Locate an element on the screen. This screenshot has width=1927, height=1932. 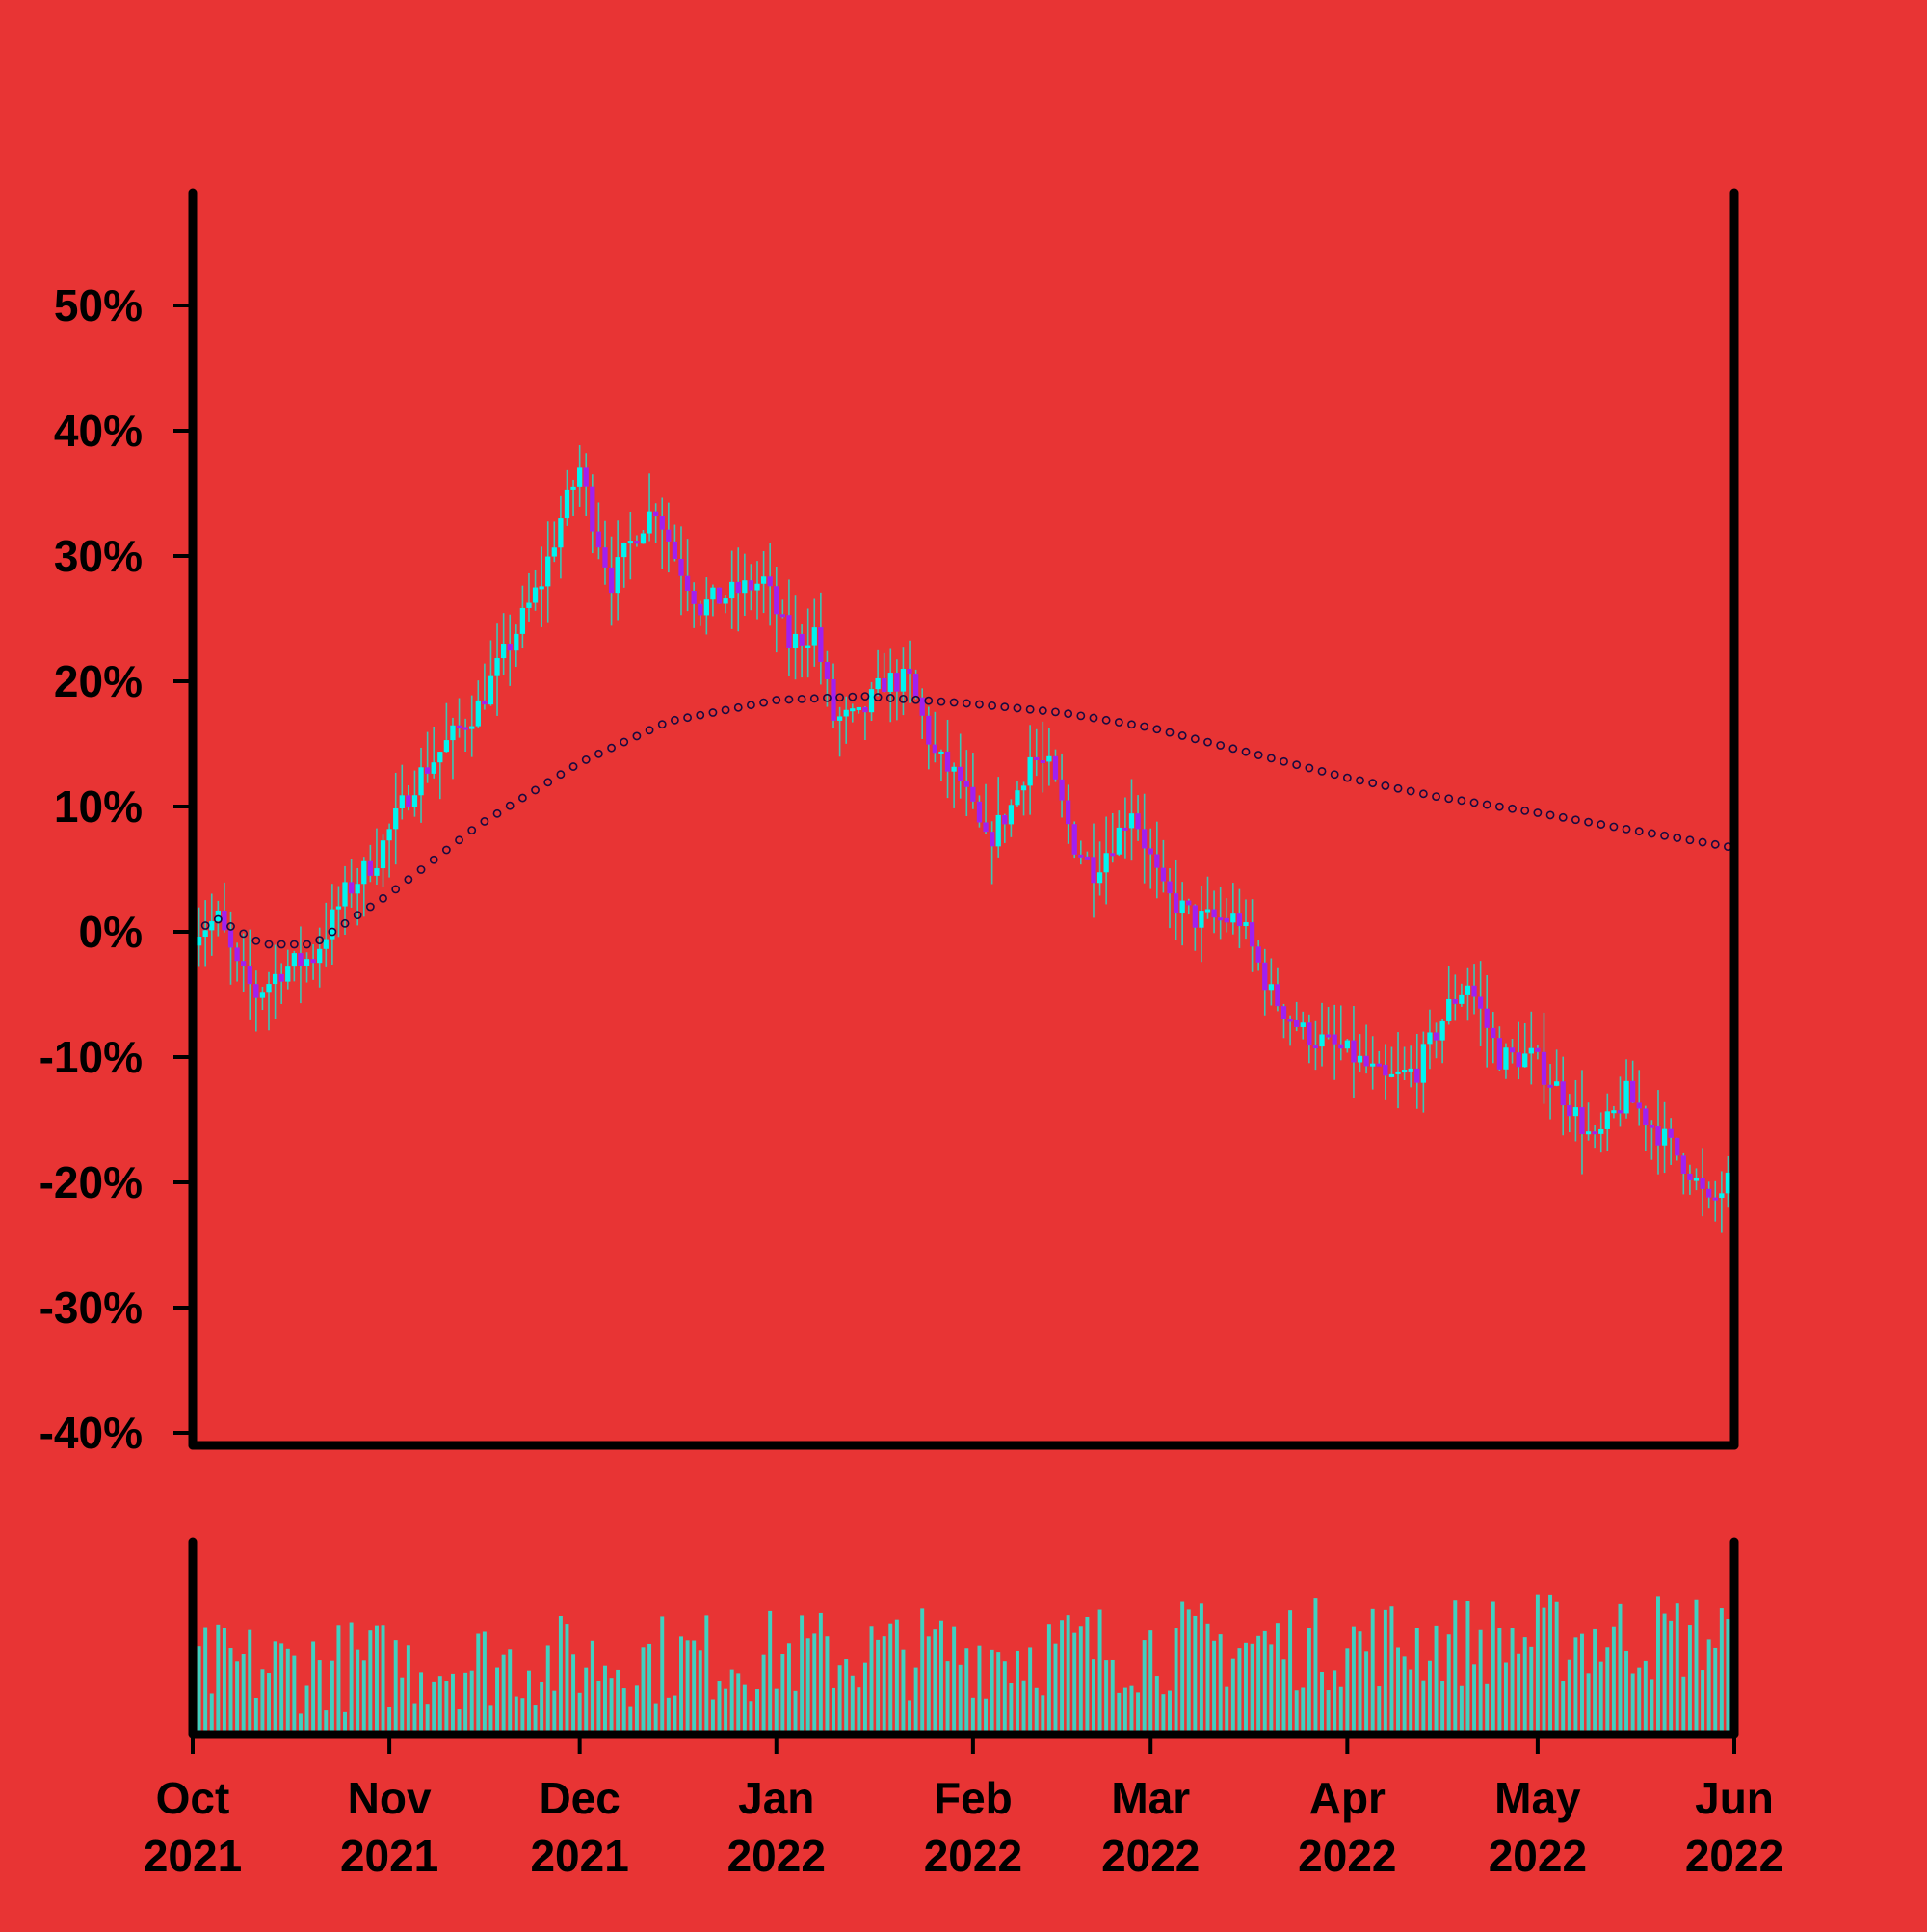
x-tick-label-month: Feb is located at coordinates (974, 1798).